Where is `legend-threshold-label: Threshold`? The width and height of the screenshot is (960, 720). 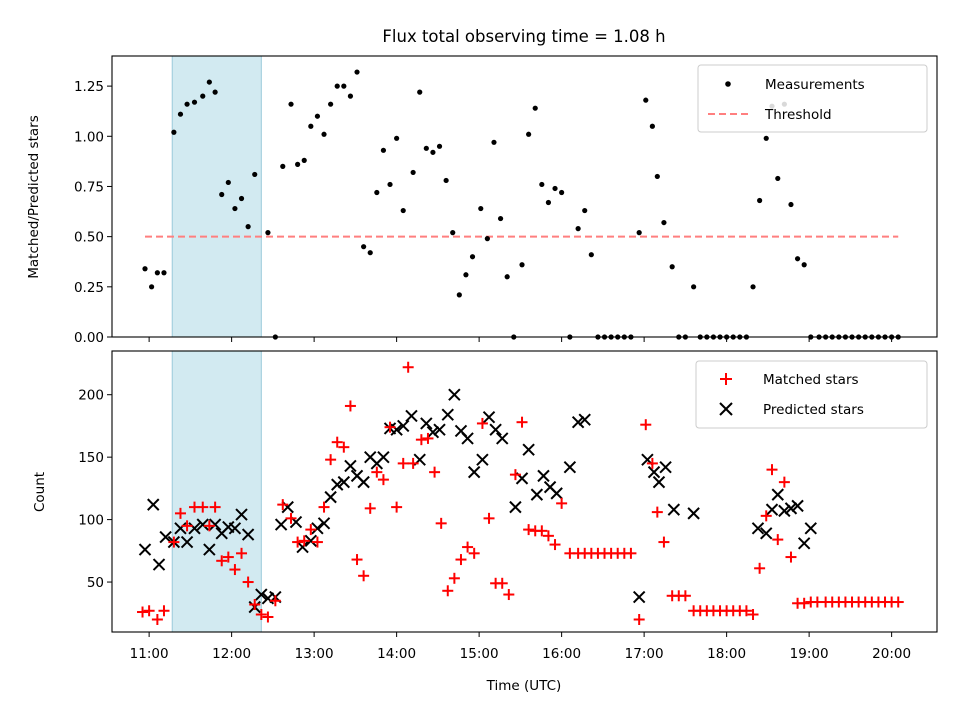
legend-threshold-label: Threshold is located at coordinates (798, 115).